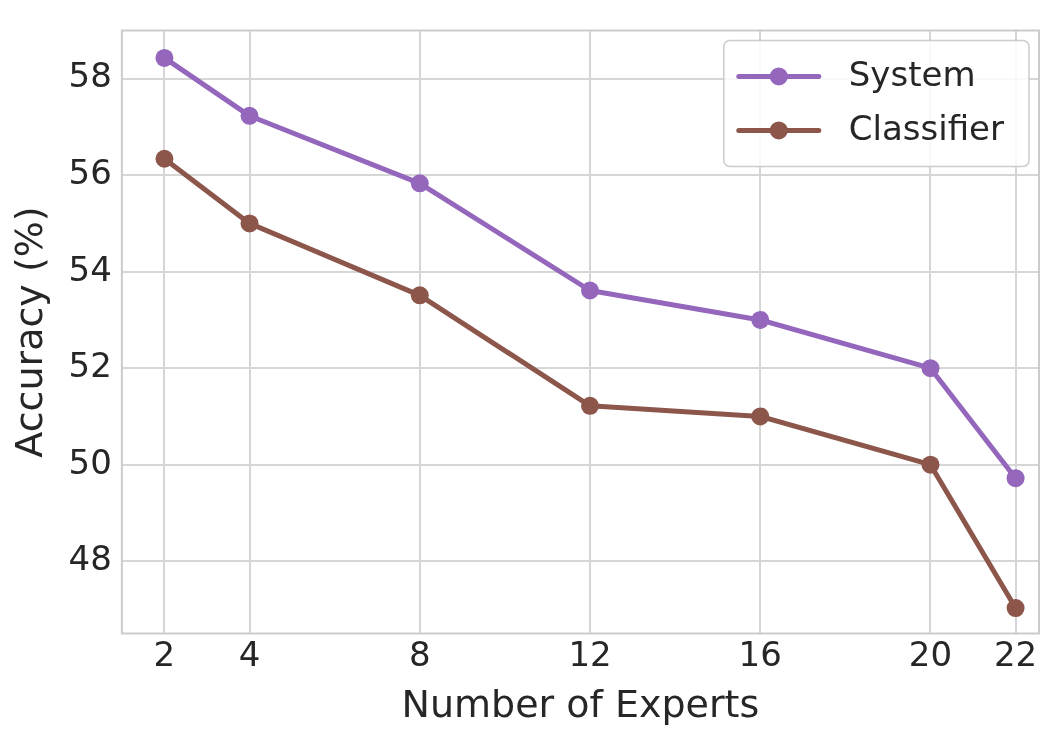 The width and height of the screenshot is (1048, 738). I want to click on y-tick-label: 52, so click(90, 365).